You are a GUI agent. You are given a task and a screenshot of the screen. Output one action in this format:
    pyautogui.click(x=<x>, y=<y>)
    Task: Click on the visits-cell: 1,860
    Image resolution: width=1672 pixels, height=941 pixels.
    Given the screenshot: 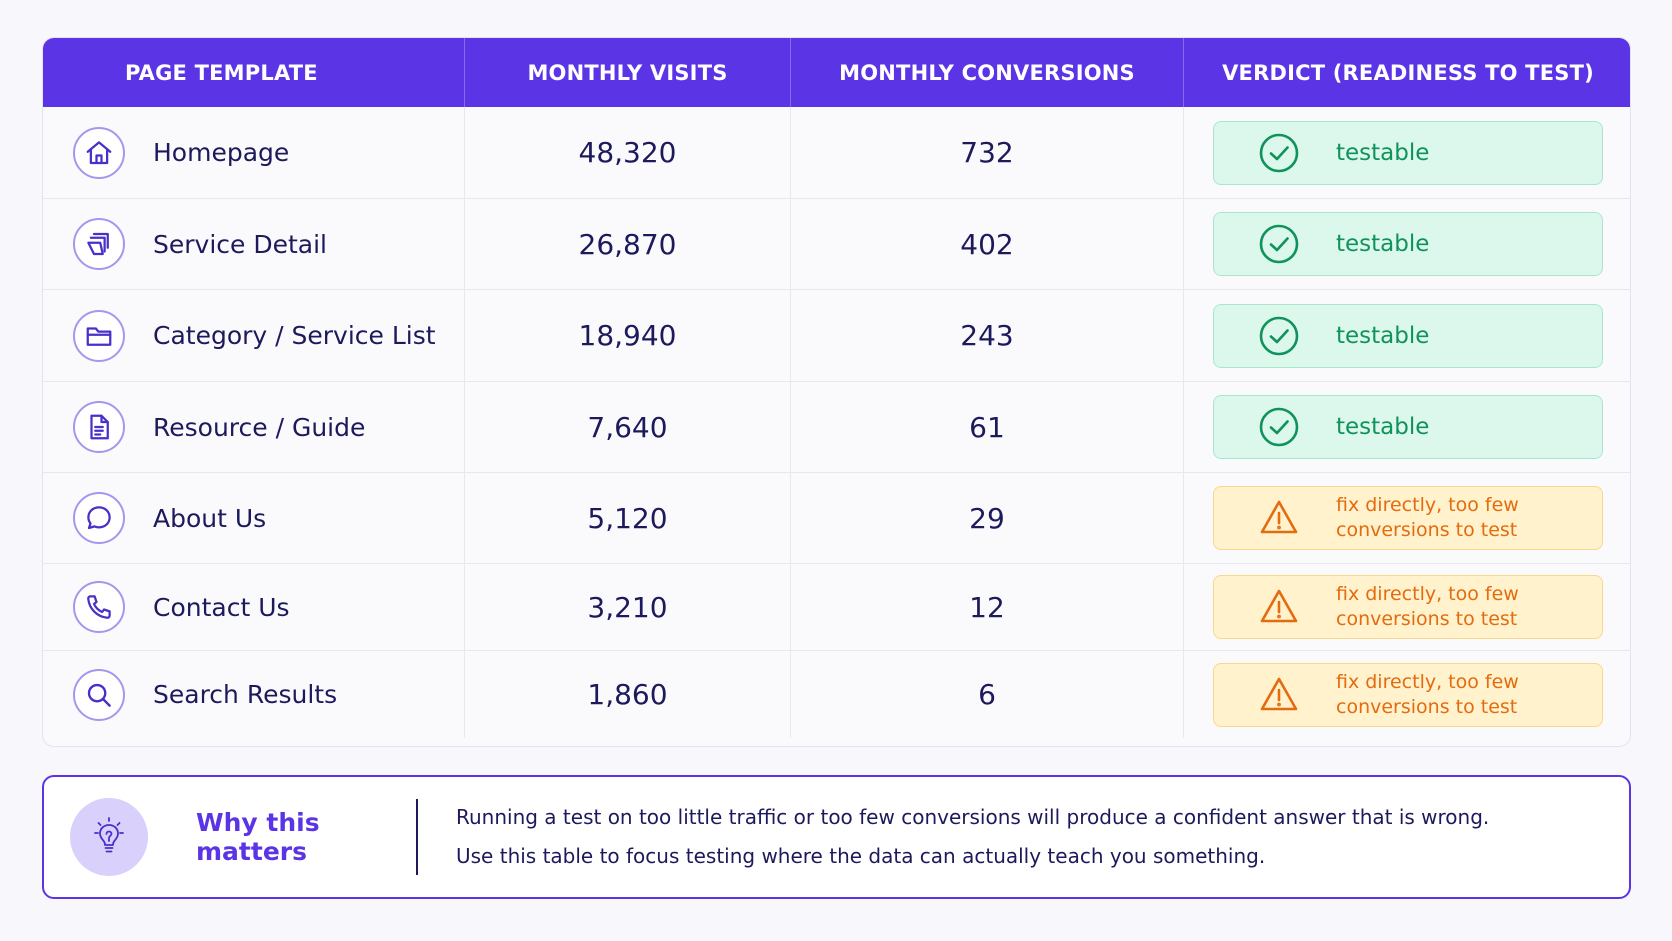 What is the action you would take?
    pyautogui.click(x=628, y=694)
    